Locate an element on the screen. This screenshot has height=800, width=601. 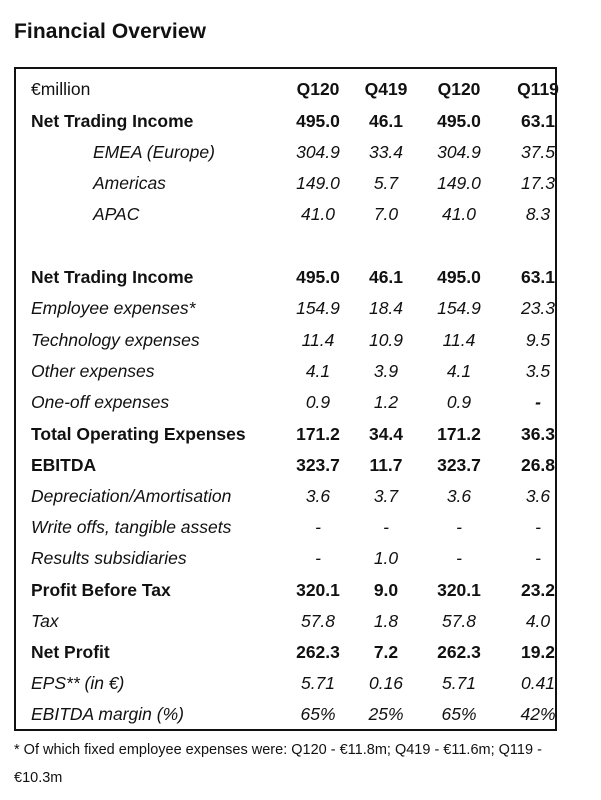
header-unit-label: €million is located at coordinates (61, 89).